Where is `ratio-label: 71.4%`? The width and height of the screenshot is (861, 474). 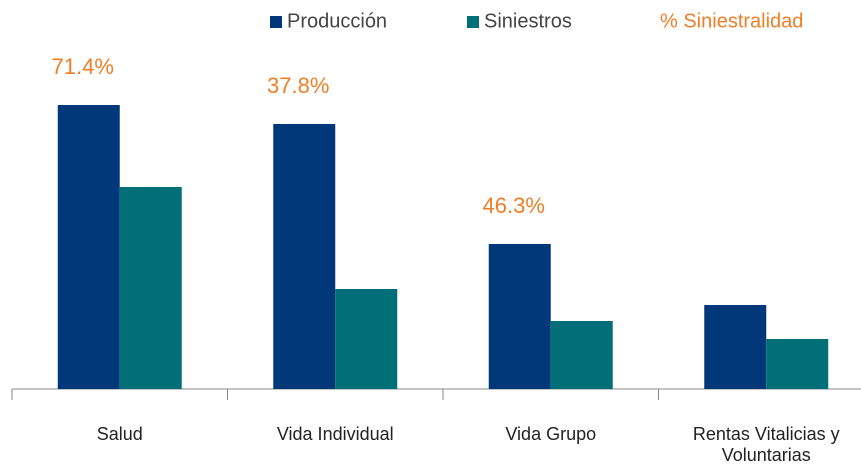 ratio-label: 71.4% is located at coordinates (83, 66).